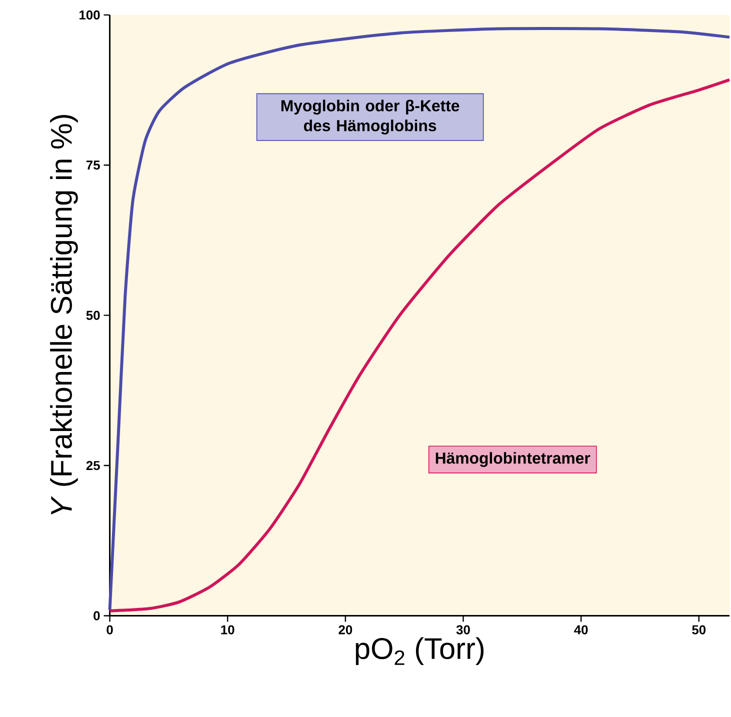 The image size is (731, 717). What do you see at coordinates (513, 460) in the screenshot?
I see `annotation: Hämoglobintetramer` at bounding box center [513, 460].